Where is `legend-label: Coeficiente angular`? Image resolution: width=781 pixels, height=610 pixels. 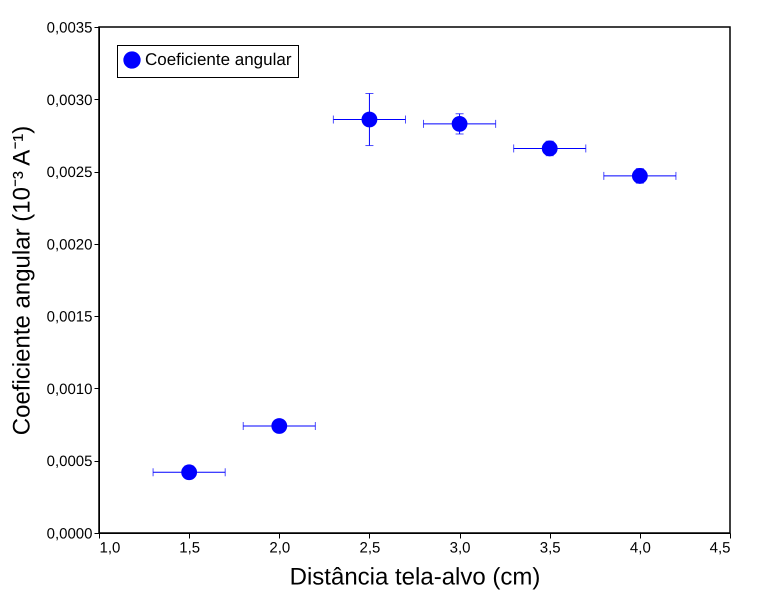 legend-label: Coeficiente angular is located at coordinates (218, 59).